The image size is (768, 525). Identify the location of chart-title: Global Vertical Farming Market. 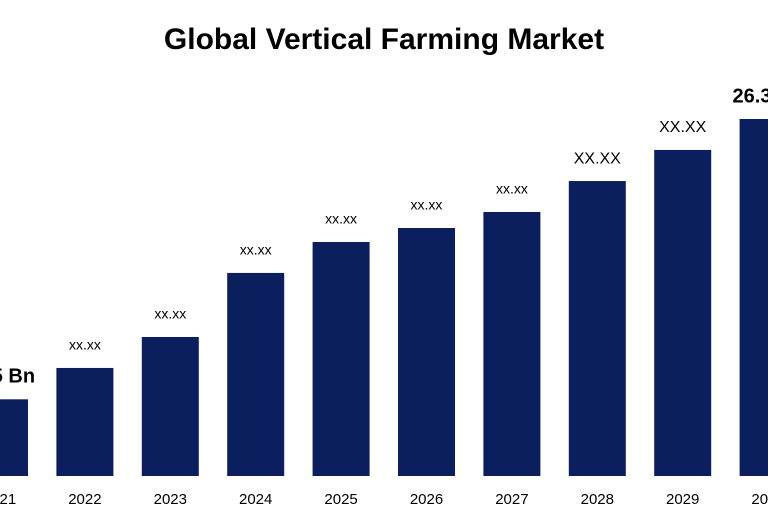
(384, 39).